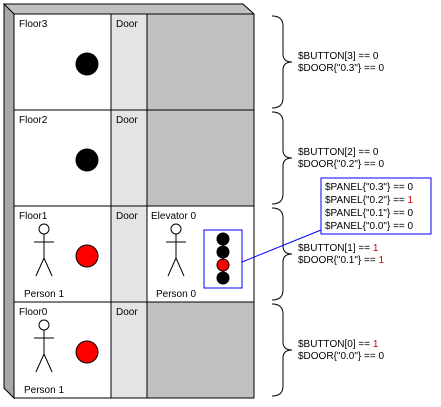 This screenshot has height=407, width=441. What do you see at coordinates (33, 312) in the screenshot?
I see `floor-label: Floor0` at bounding box center [33, 312].